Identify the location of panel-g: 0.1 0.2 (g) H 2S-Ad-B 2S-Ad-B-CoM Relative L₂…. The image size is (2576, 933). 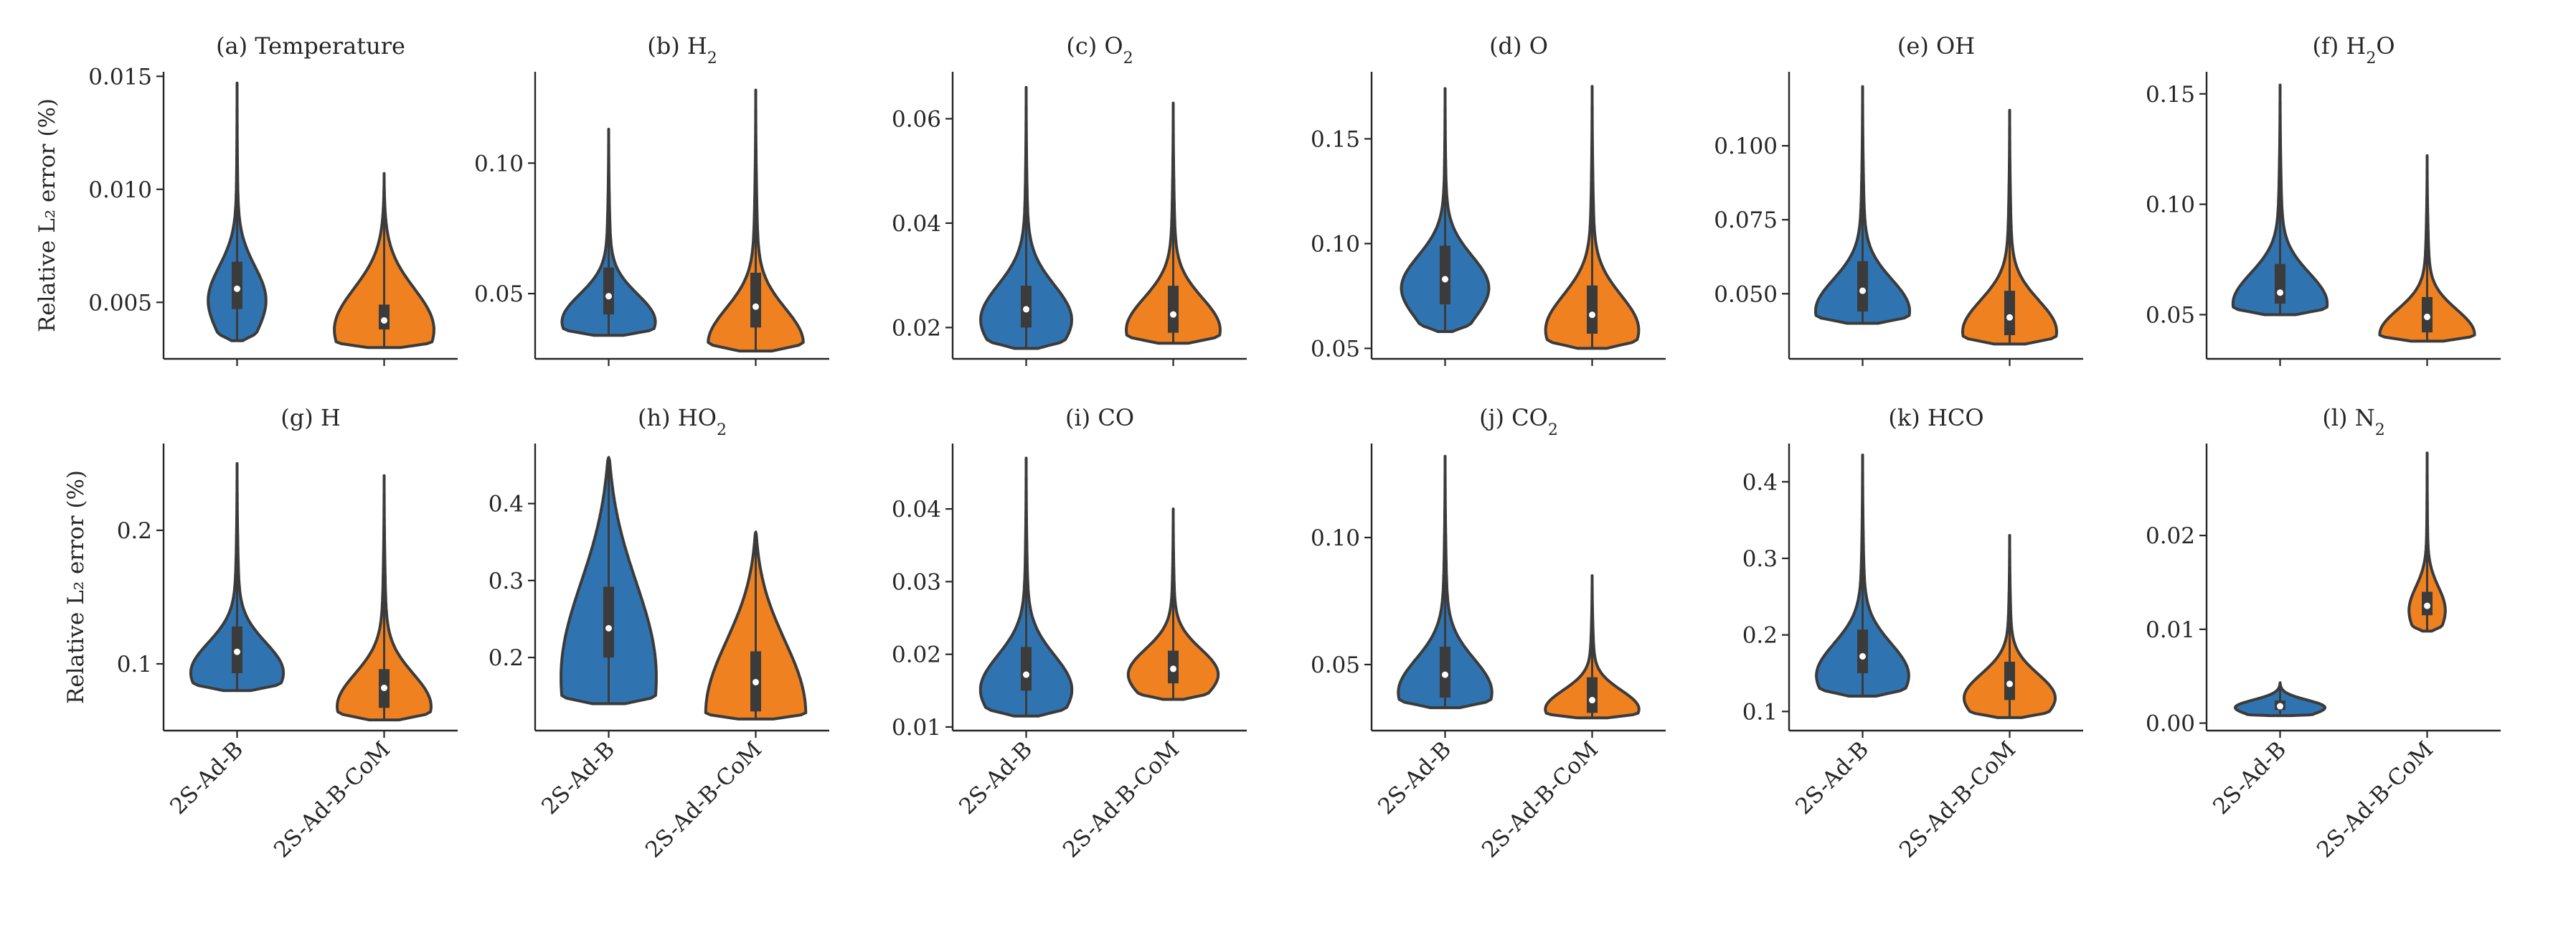
(260, 633).